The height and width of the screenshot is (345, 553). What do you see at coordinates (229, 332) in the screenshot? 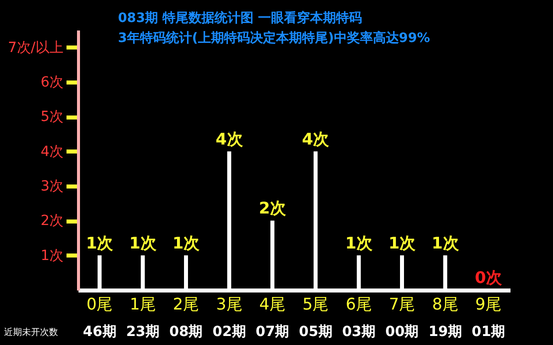
I see `text: 02期` at bounding box center [229, 332].